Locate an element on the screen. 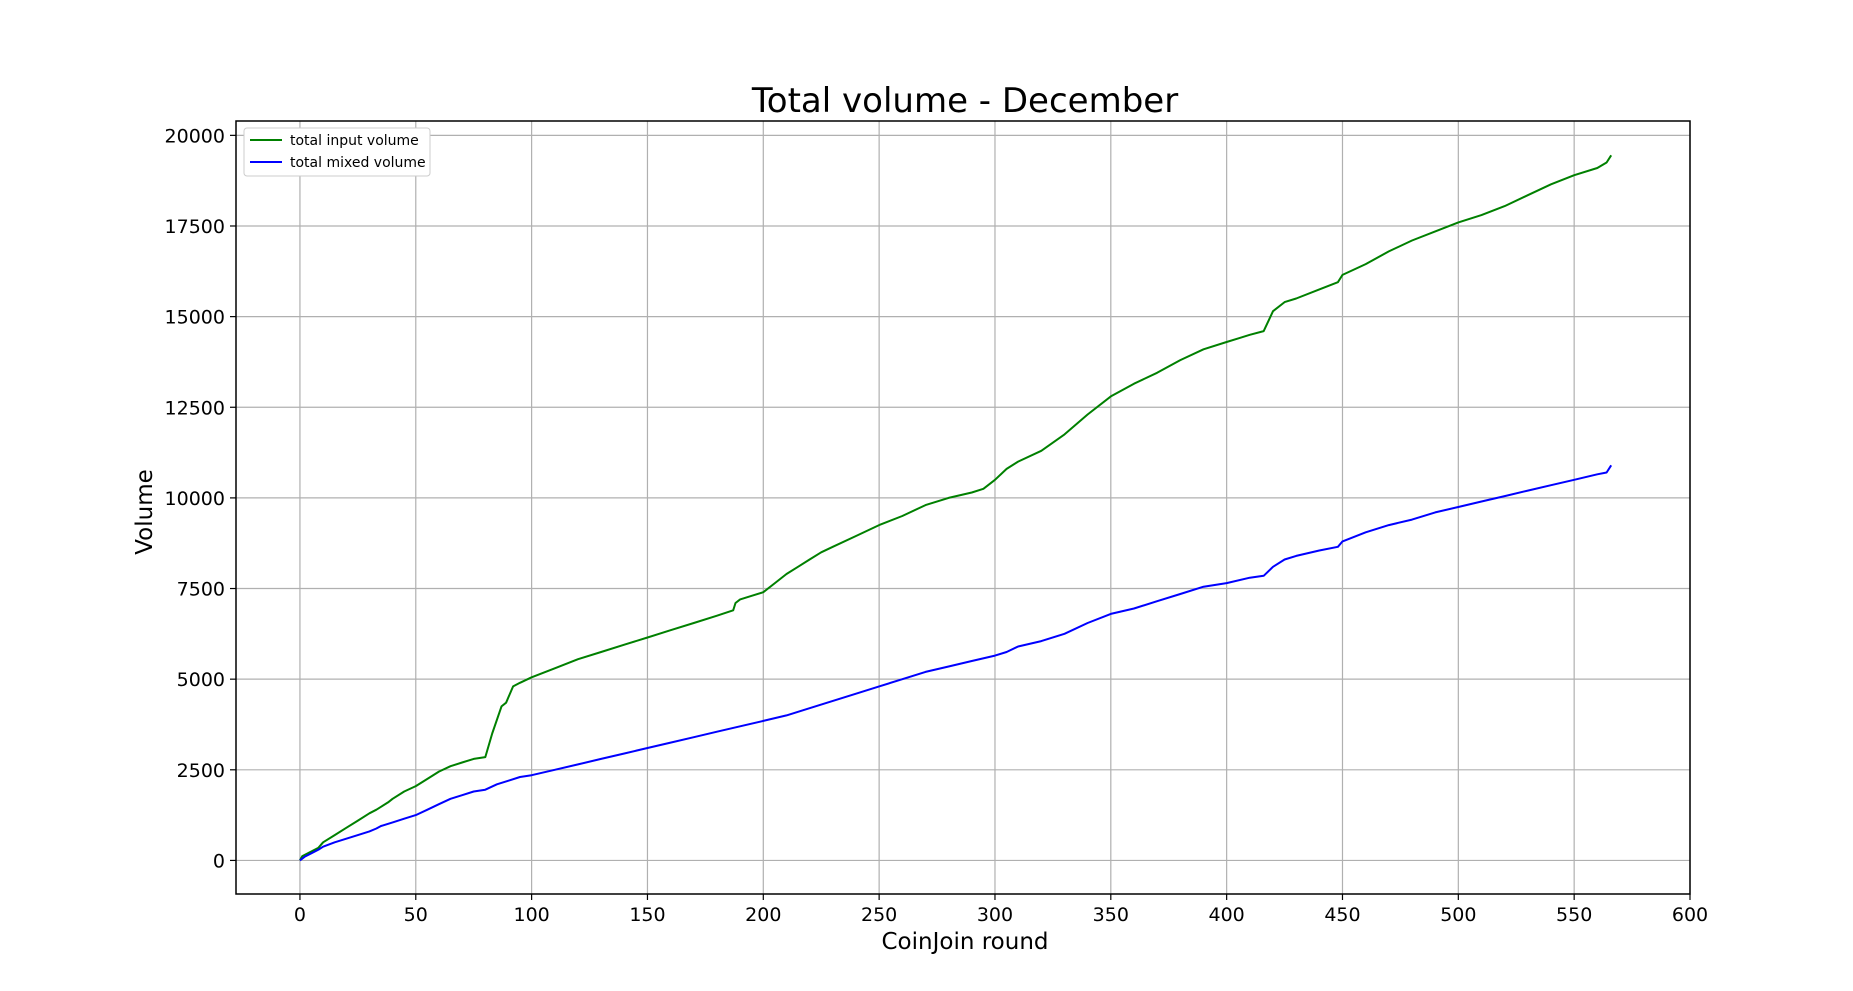  x-tick-label: 350 is located at coordinates (1111, 915).